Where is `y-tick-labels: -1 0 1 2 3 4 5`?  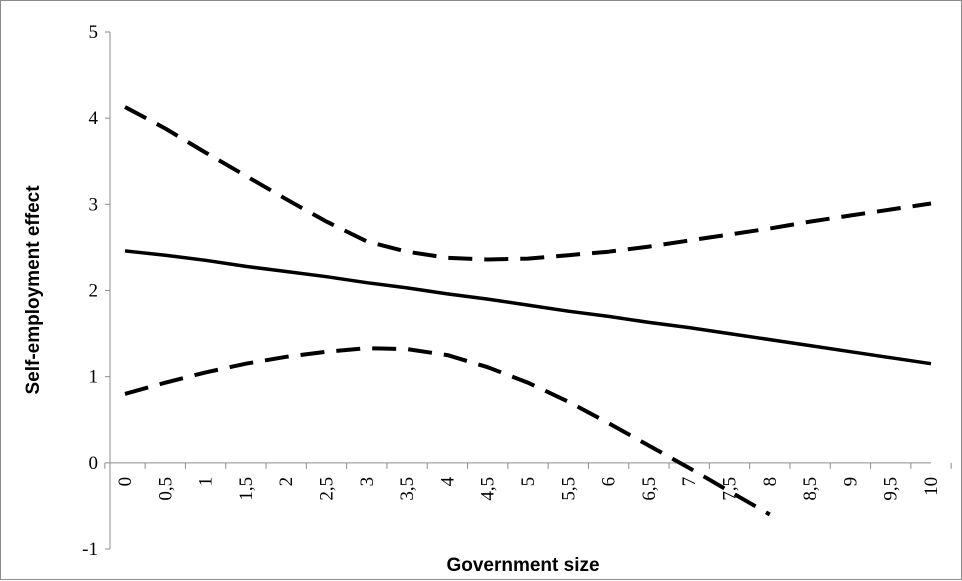
y-tick-labels: -1 0 1 2 3 4 5 is located at coordinates (96, 291).